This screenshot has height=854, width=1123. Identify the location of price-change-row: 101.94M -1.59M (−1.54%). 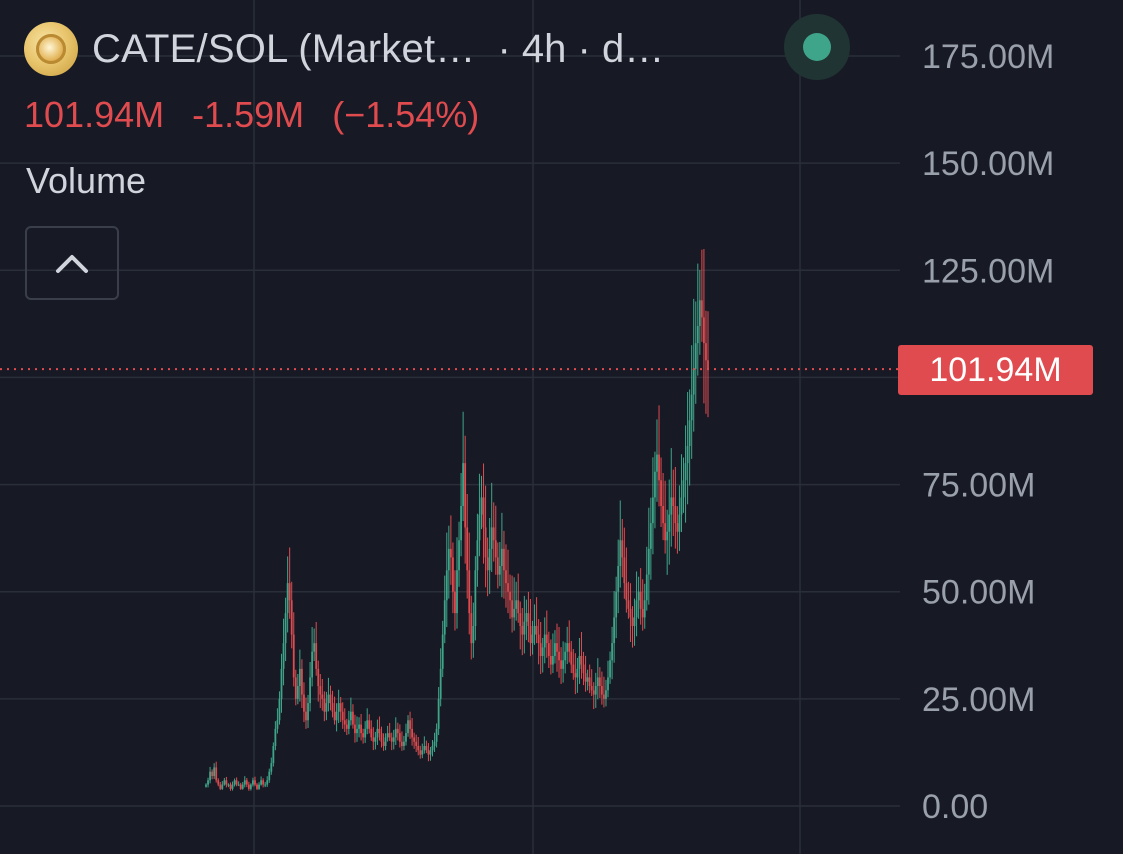
(464, 115).